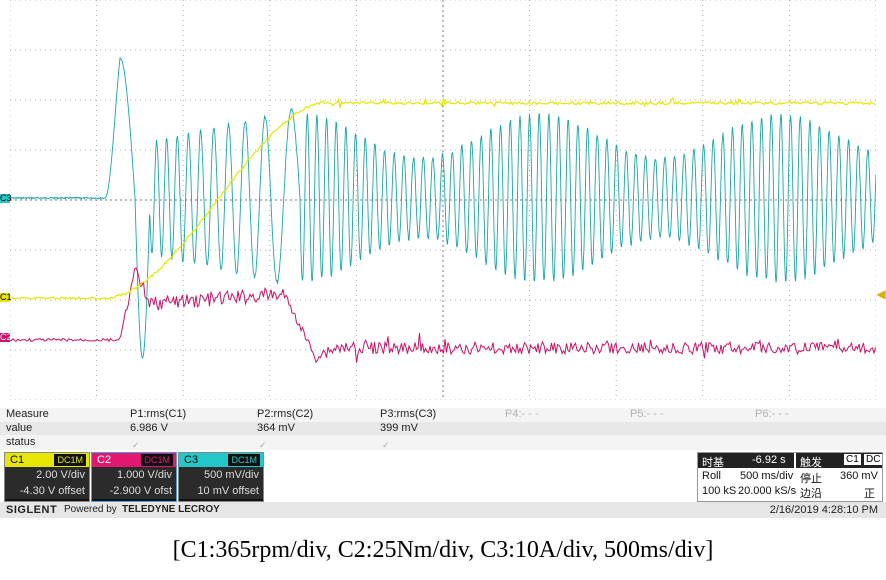  I want to click on channel-c3-box: C3 DC1M 500 mV/div 10 mV offset, so click(221, 477).